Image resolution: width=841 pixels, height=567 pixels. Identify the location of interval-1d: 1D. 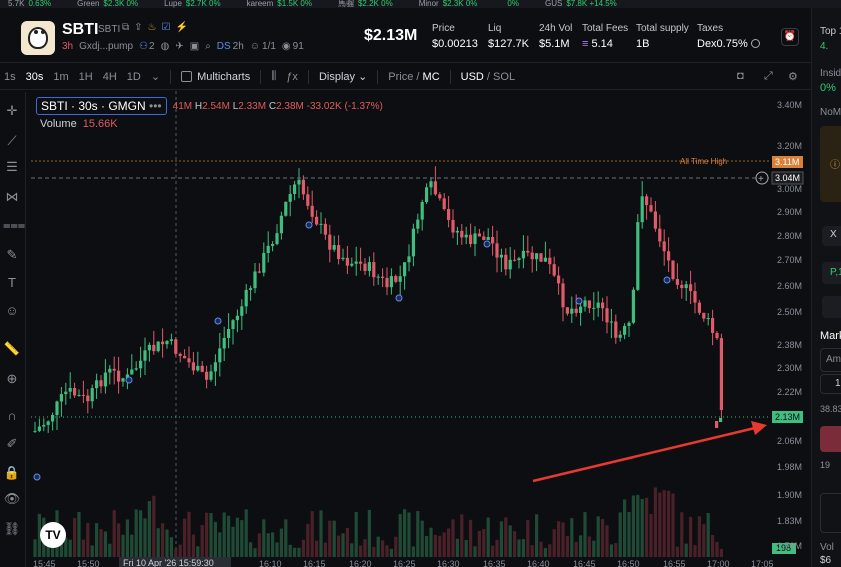
(133, 76).